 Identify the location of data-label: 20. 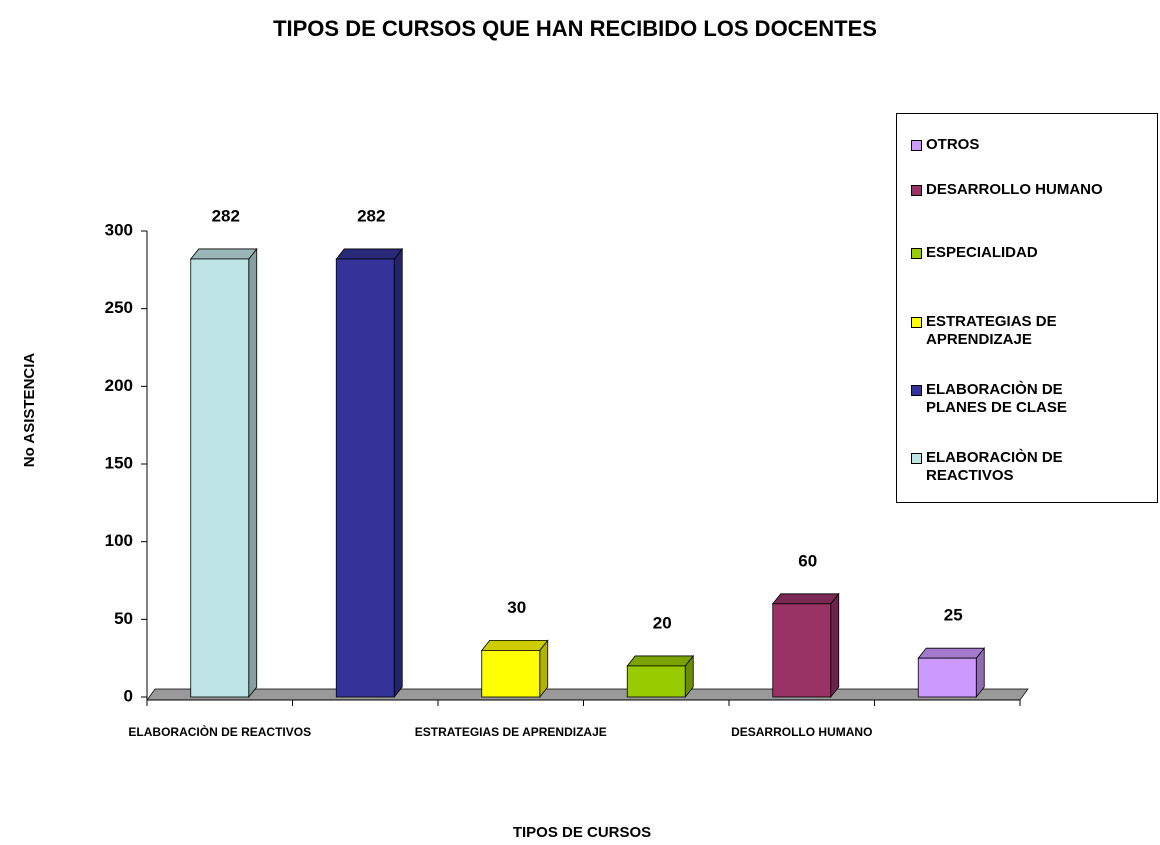
(662, 622).